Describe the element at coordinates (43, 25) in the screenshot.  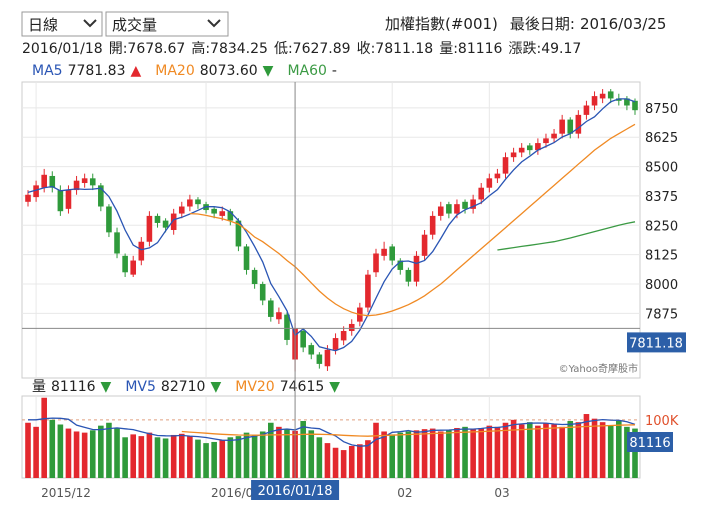
I see `select-text: 日線` at that location.